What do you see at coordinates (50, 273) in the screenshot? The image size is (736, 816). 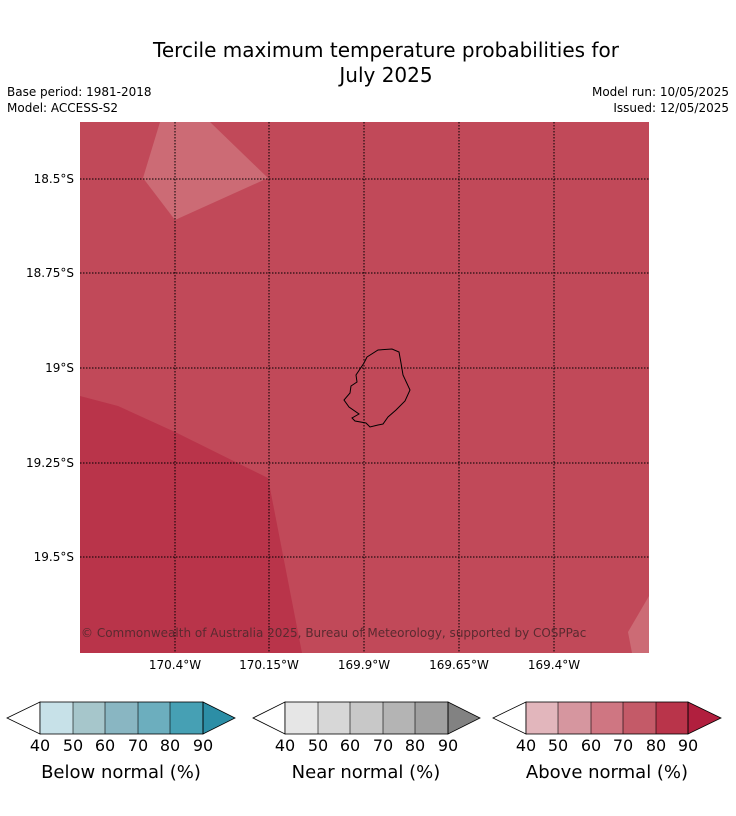 I see `latitude-label: 18.75°S` at bounding box center [50, 273].